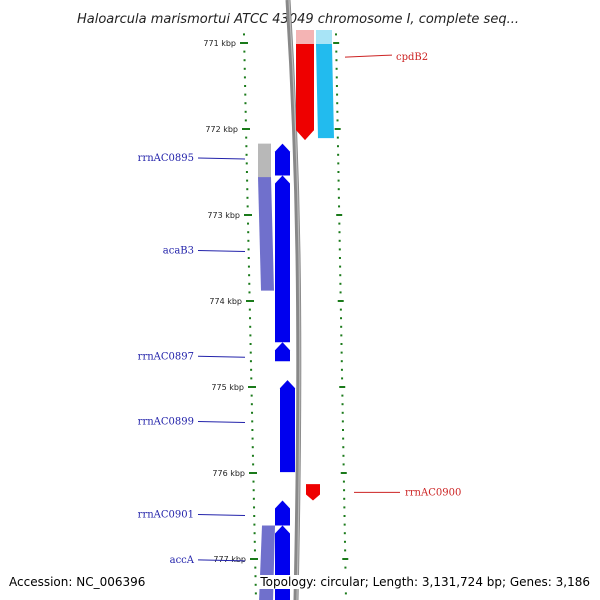 The height and width of the screenshot is (600, 600). I want to click on faded-feature-purple, so click(266, 234).